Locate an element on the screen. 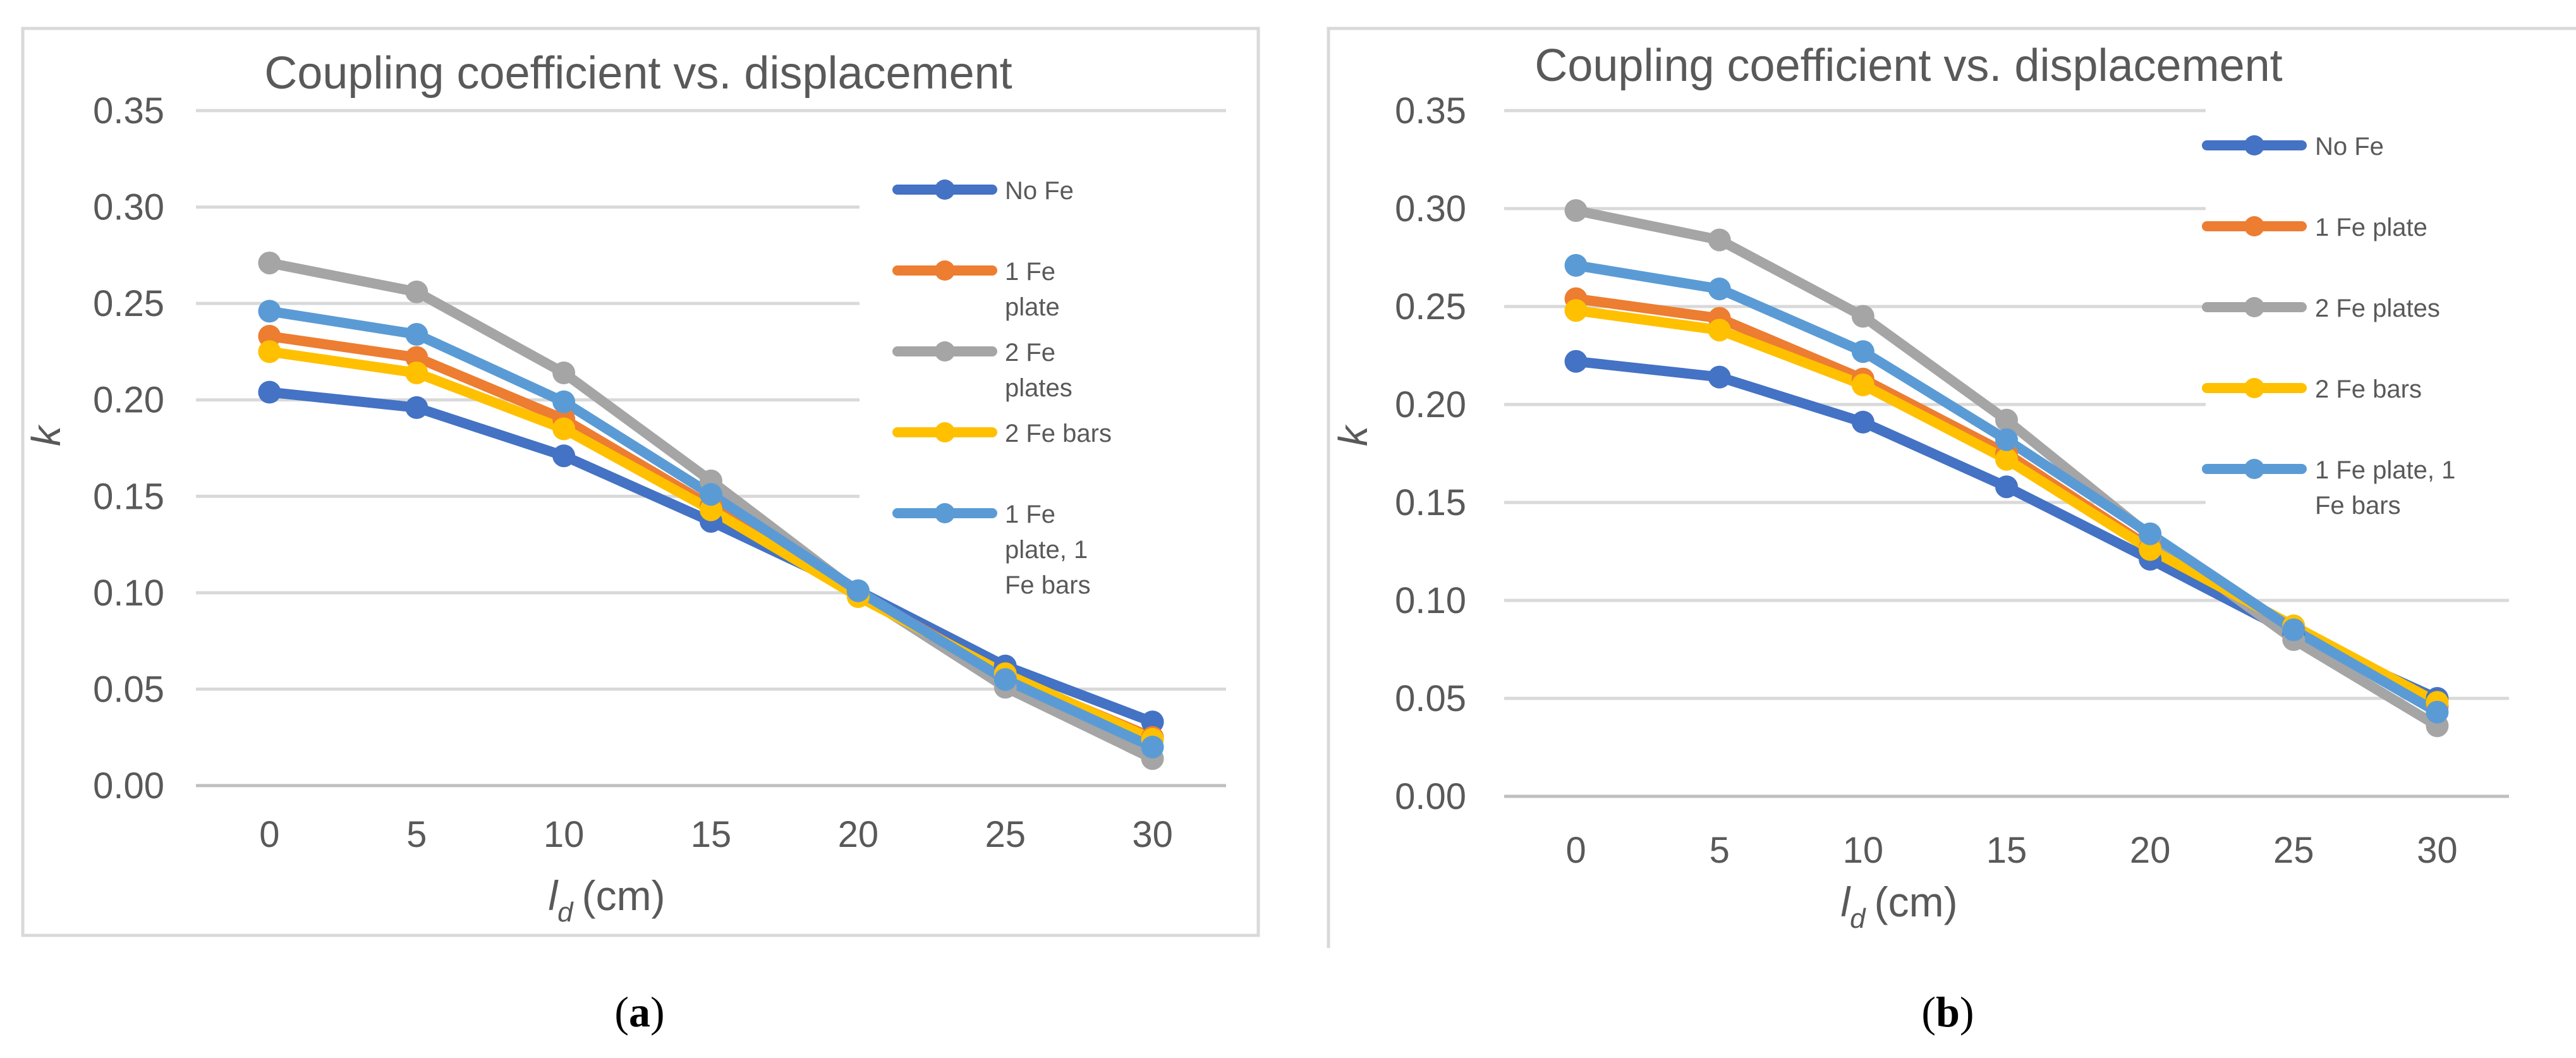 This screenshot has width=2576, height=1058. caption-letter-b: b is located at coordinates (1948, 1012).